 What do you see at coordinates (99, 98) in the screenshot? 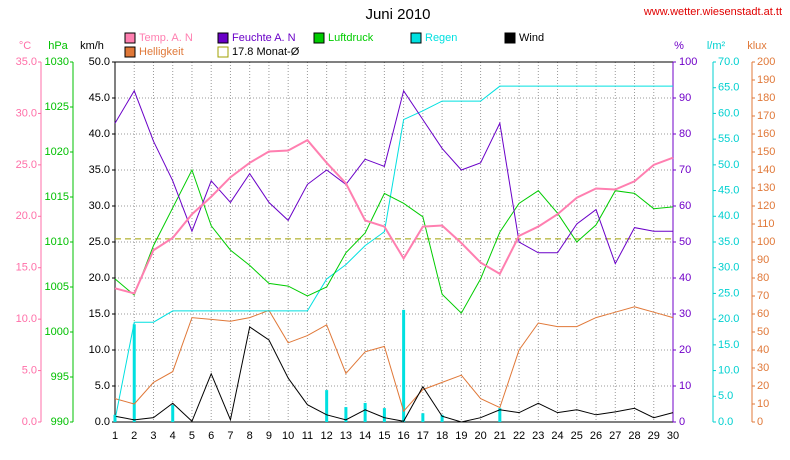
I see `tick-label: 45.0` at bounding box center [99, 98].